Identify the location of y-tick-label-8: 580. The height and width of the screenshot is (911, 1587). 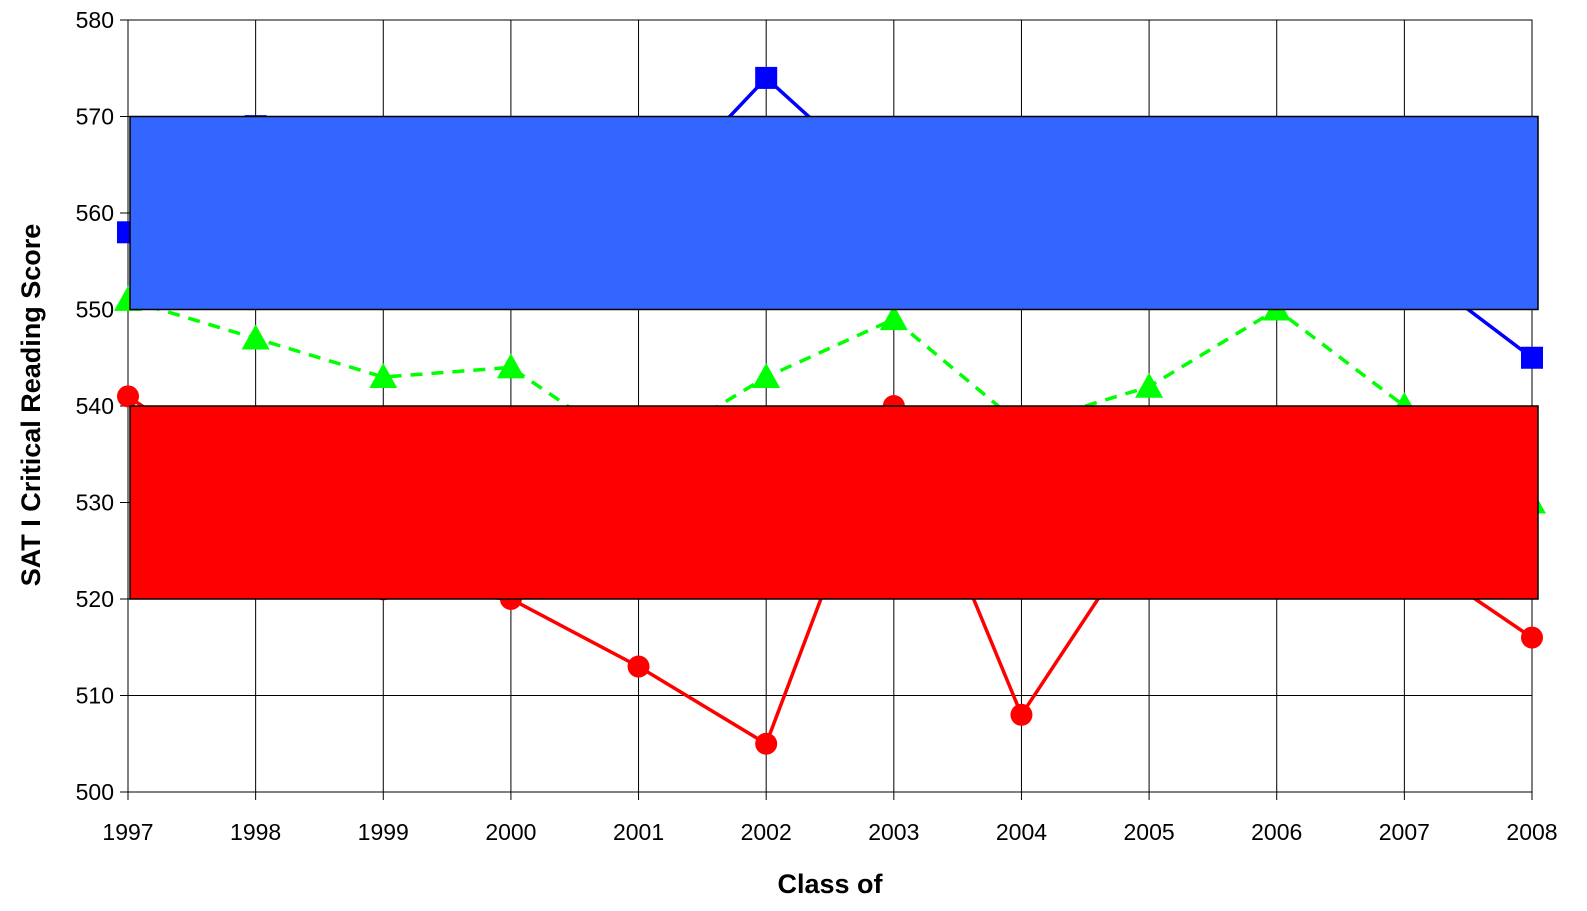
(95, 20).